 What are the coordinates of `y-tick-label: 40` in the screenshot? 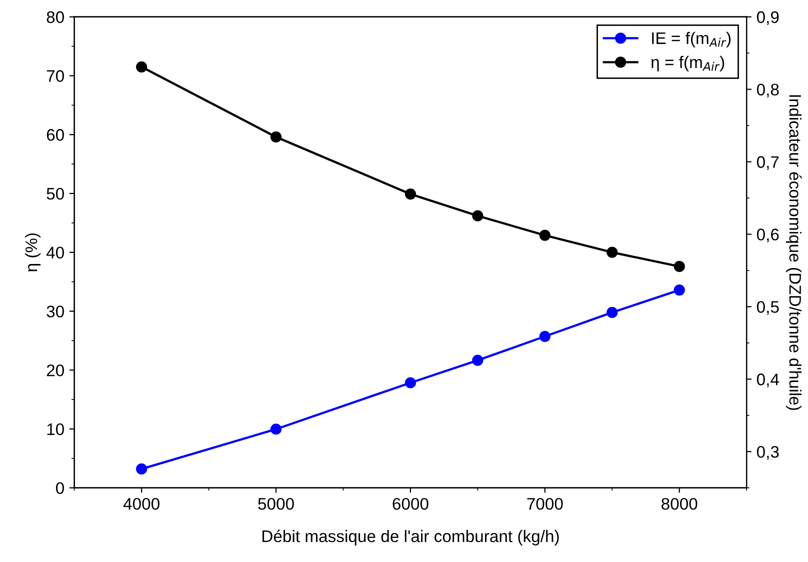 It's located at (55, 252).